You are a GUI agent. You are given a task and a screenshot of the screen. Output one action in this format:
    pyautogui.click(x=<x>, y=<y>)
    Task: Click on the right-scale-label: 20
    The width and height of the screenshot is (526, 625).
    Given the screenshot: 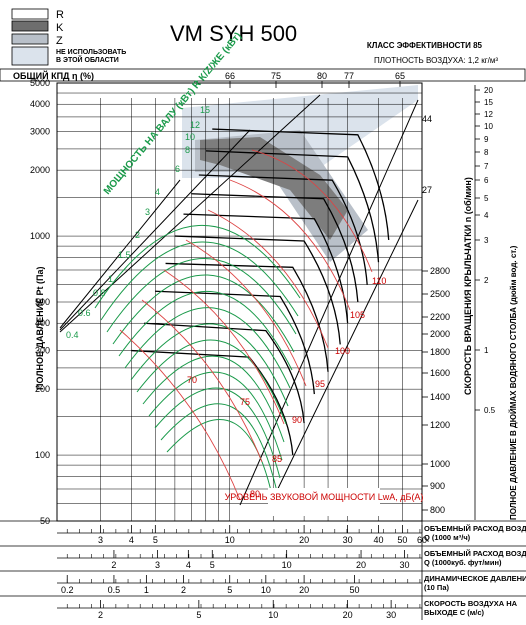 What is the action you would take?
    pyautogui.click(x=488, y=90)
    